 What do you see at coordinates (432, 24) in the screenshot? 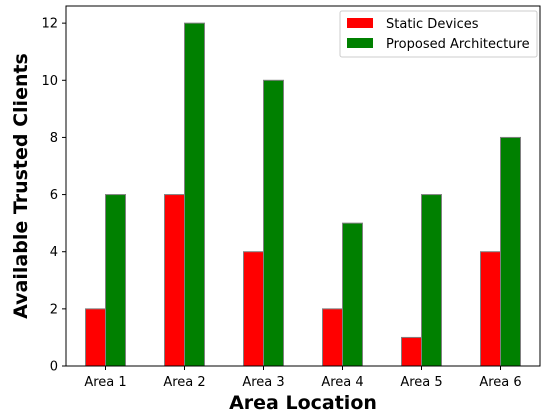
I see `legend-label: Static Devices` at bounding box center [432, 24].